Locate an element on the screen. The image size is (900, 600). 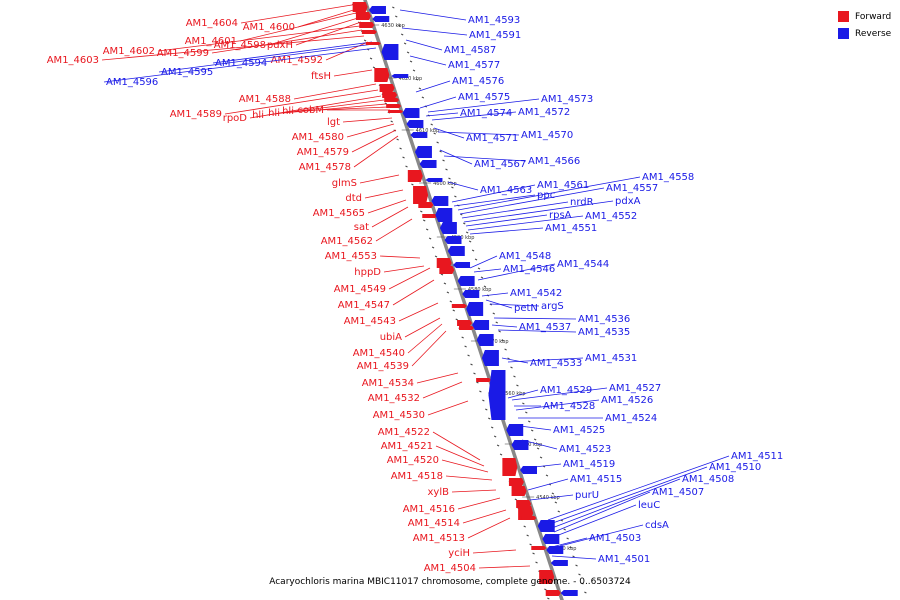
reverse-gene-label: AM1_4595 is located at coordinates (187, 72).